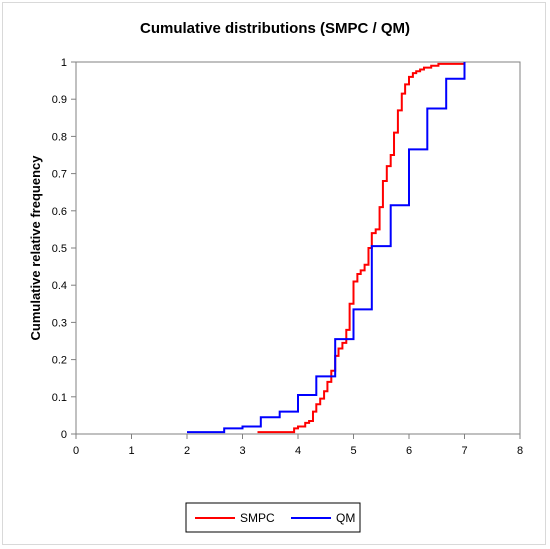 Image resolution: width=550 pixels, height=549 pixels. I want to click on x-tick-label: 5, so click(353, 451).